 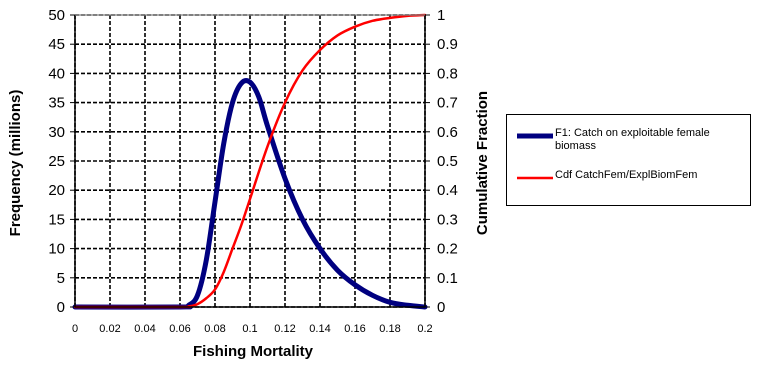 What do you see at coordinates (56, 73) in the screenshot?
I see `y-tick-label: 40` at bounding box center [56, 73].